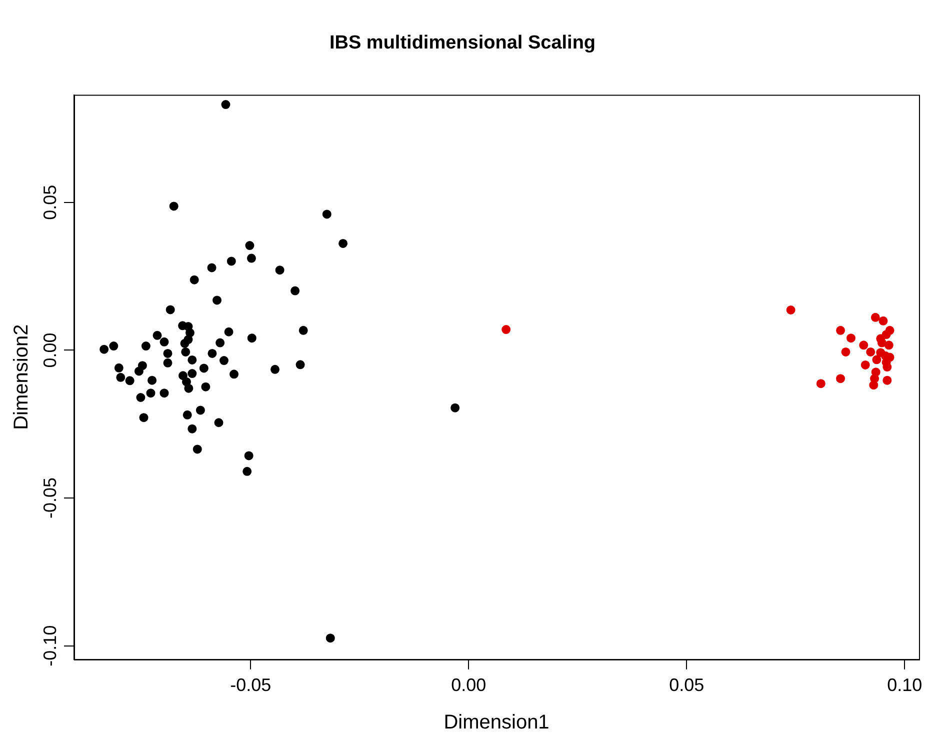  Describe the element at coordinates (50, 498) in the screenshot. I see `y-tick-label: -0.05` at that location.